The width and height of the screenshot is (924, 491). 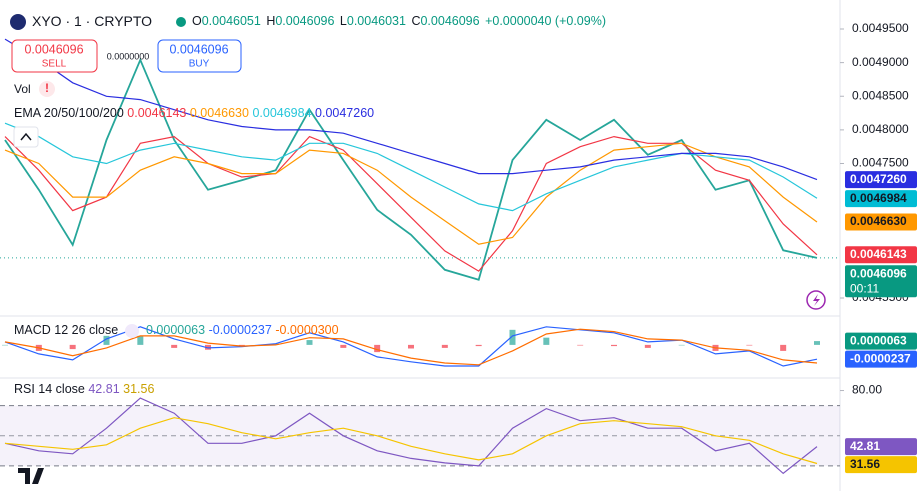 I want to click on macd-value: -0.0000237, so click(x=240, y=330).